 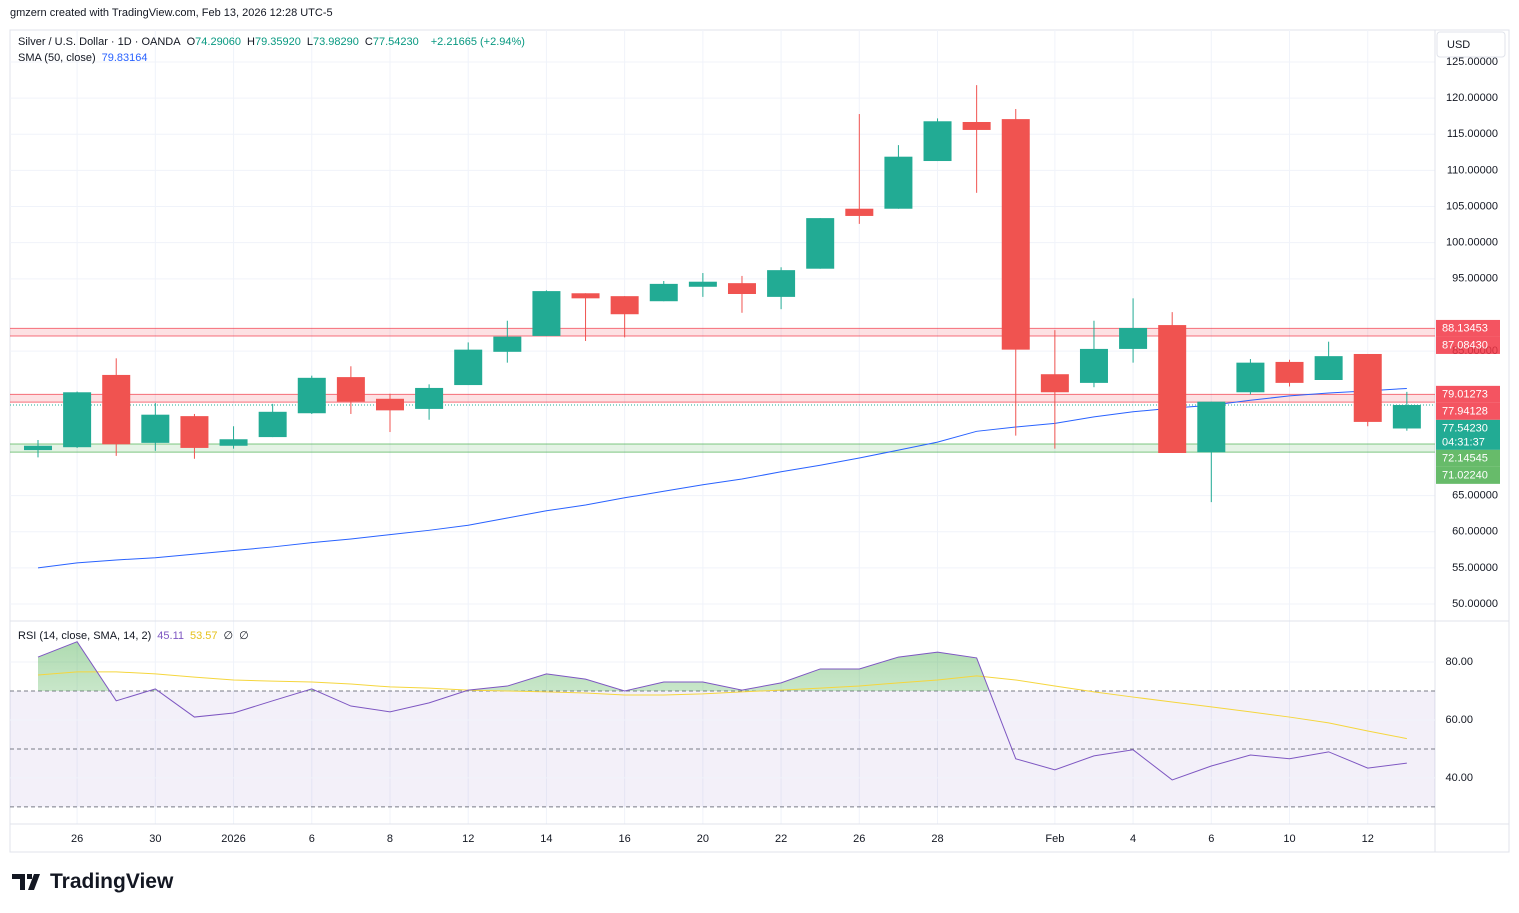 I want to click on ohlc-key: H, so click(x=251, y=42).